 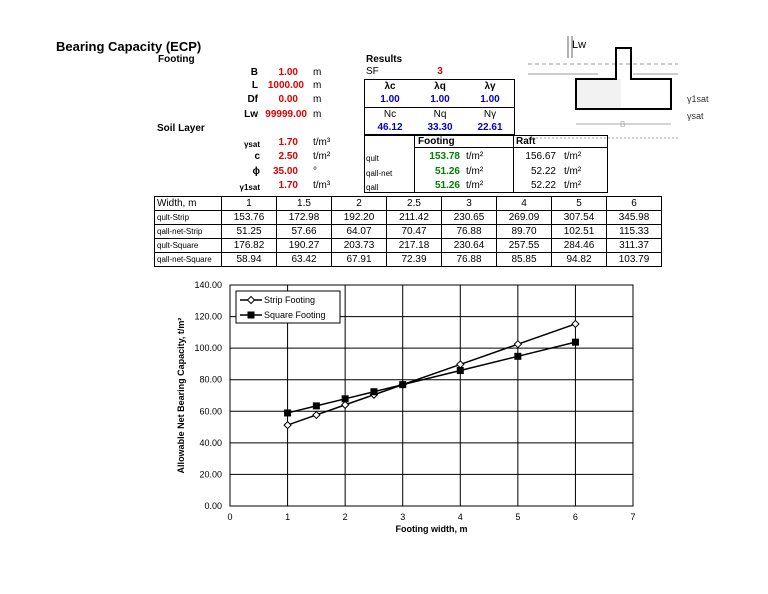 What do you see at coordinates (579, 259) in the screenshot?
I see `table-cell: 94.82` at bounding box center [579, 259].